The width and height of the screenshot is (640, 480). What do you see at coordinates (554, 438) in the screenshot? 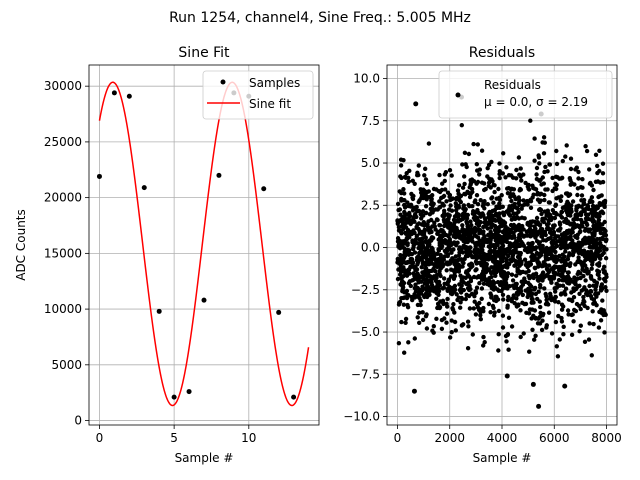
I see `residuals-xtick-label: 6000` at bounding box center [554, 438].